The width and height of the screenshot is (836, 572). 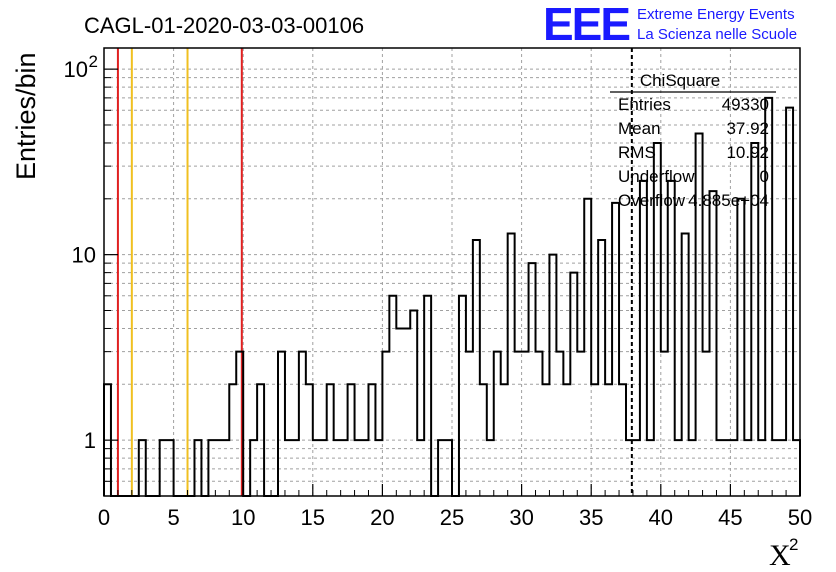 What do you see at coordinates (639, 128) in the screenshot?
I see `stats-row-label: Mean` at bounding box center [639, 128].